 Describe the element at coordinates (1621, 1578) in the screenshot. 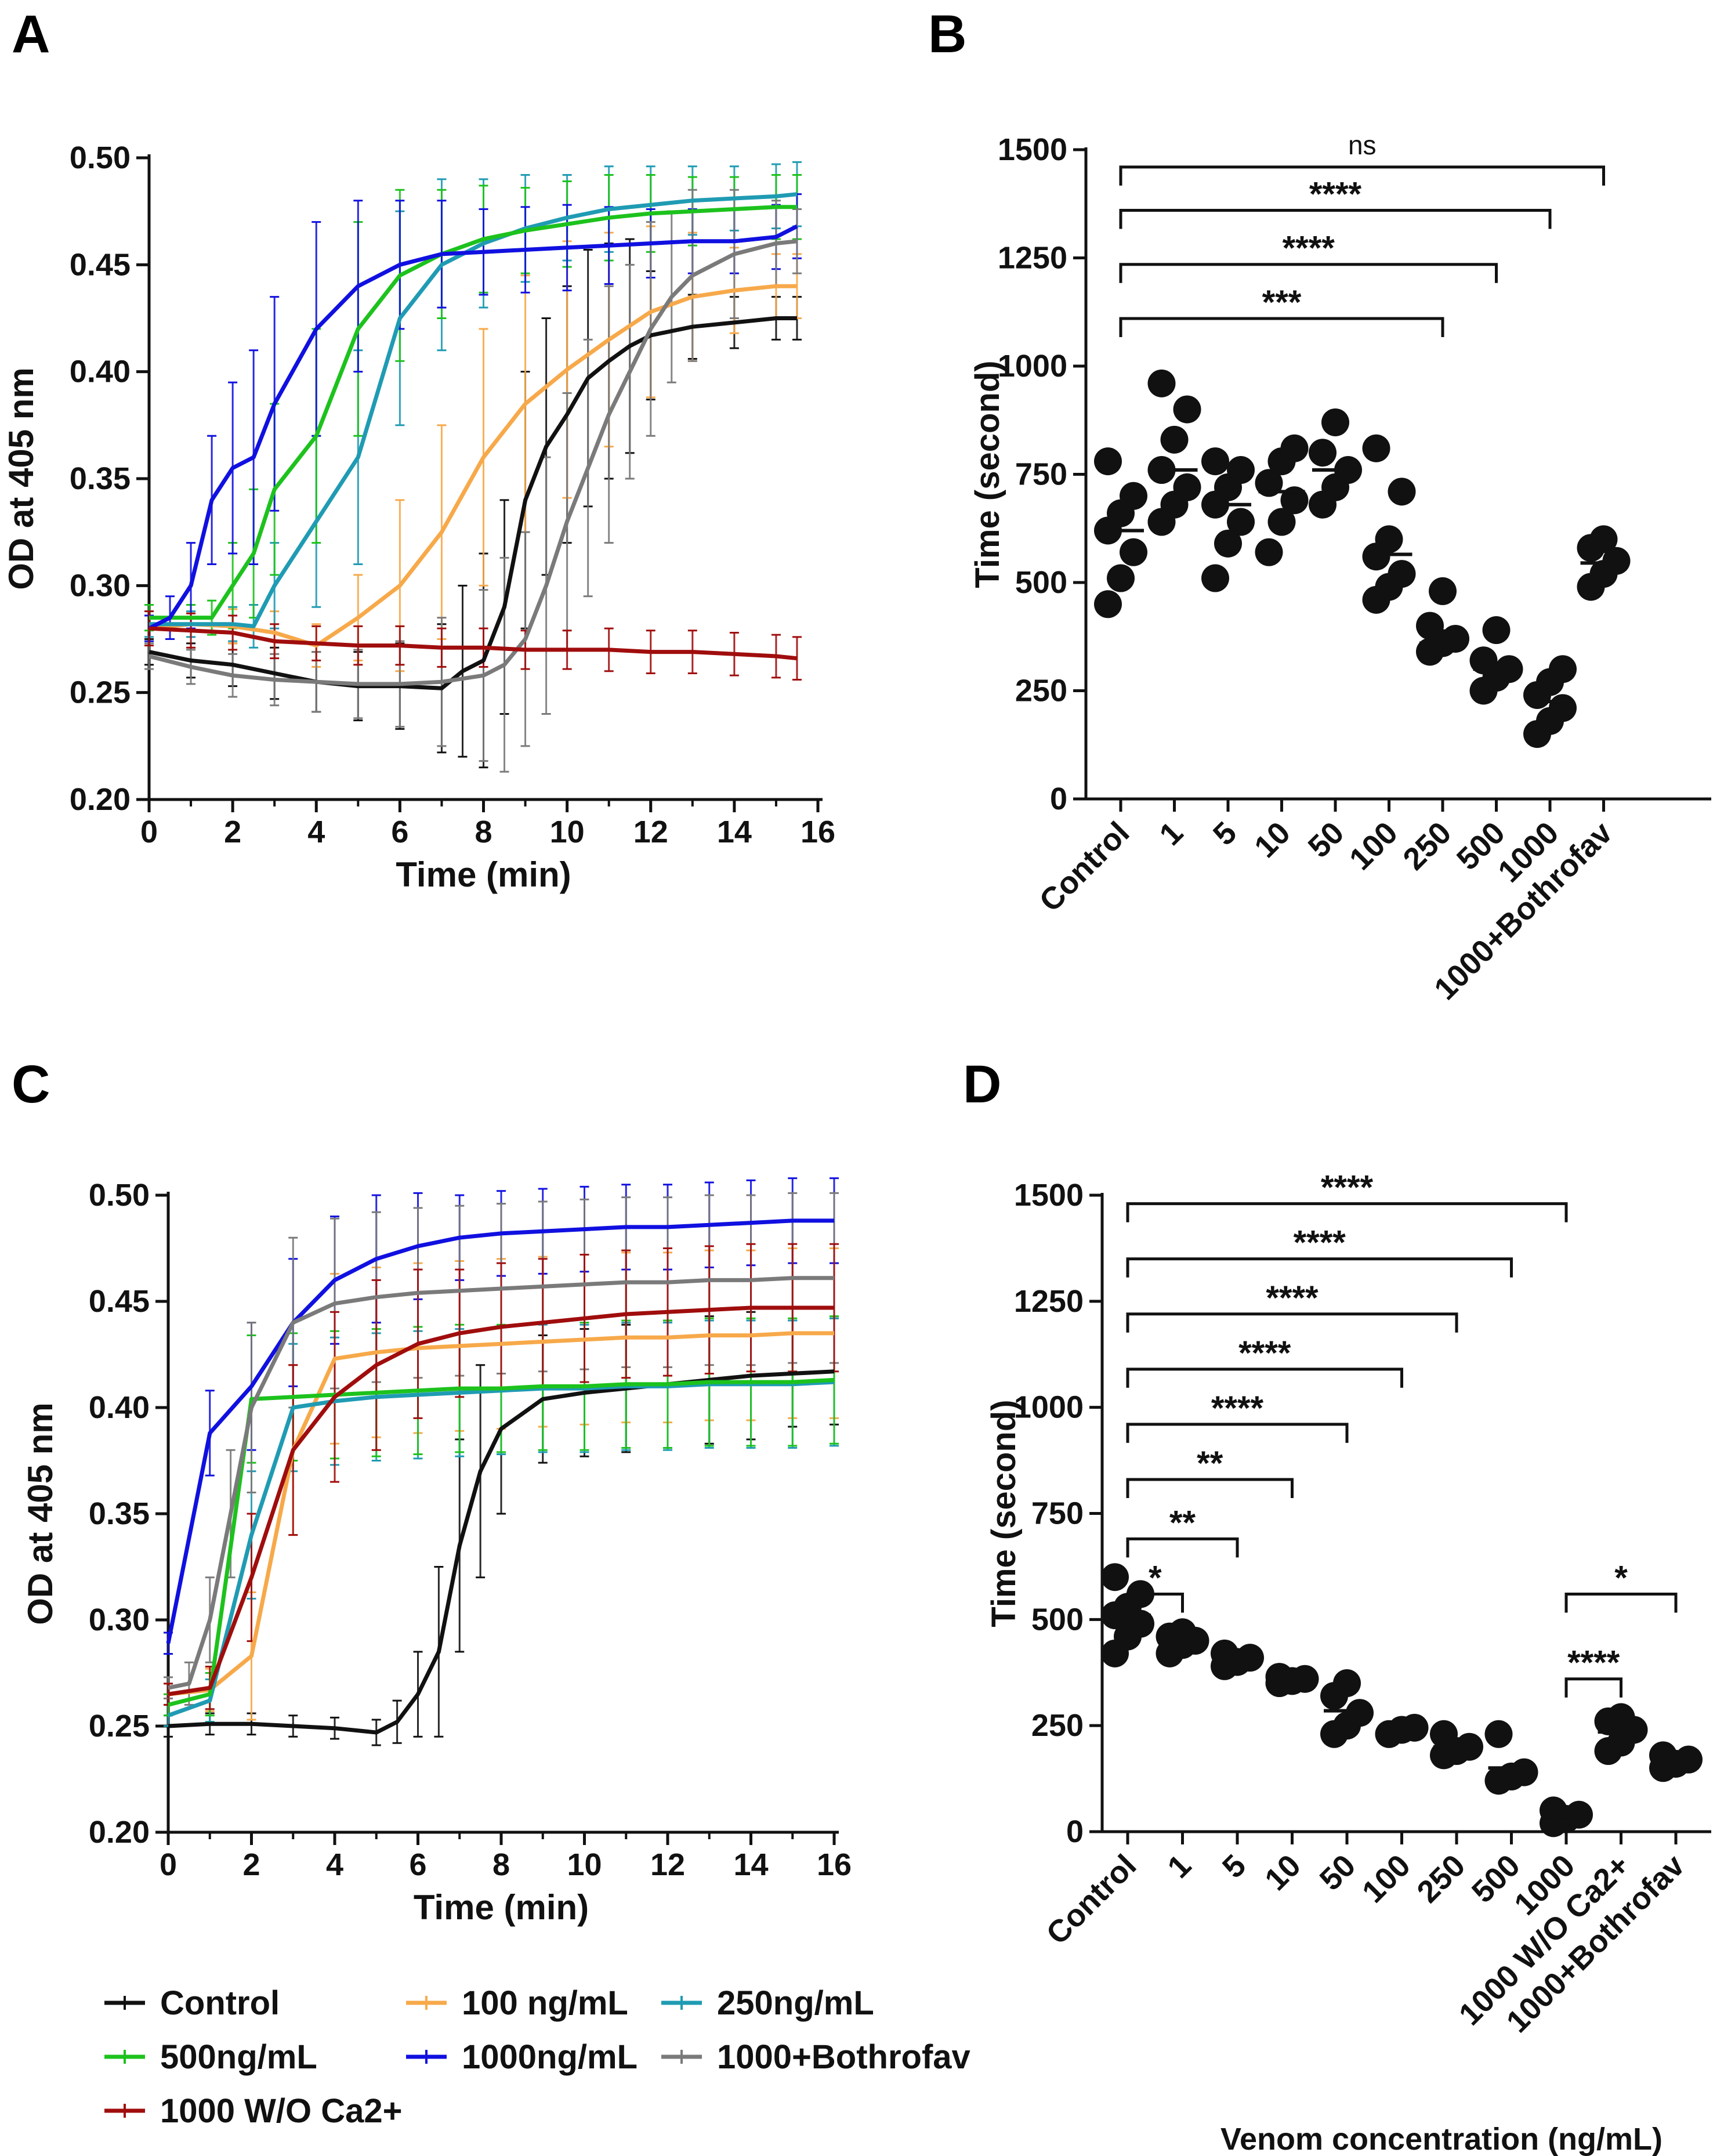

I see `significance-label: *` at that location.